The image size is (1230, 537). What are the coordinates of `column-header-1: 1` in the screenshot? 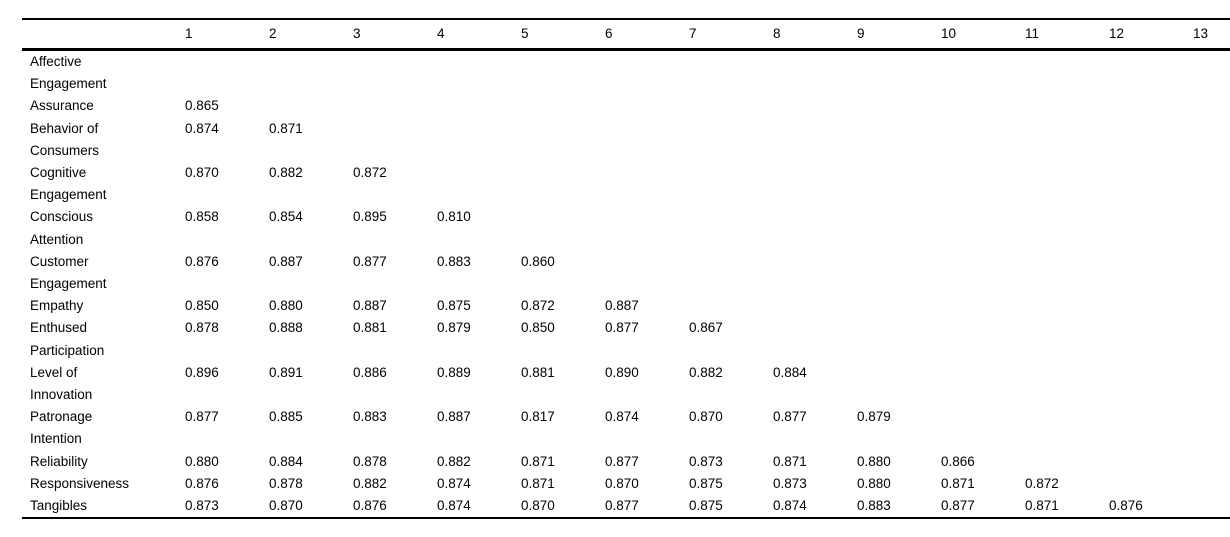 It's located at (189, 33).